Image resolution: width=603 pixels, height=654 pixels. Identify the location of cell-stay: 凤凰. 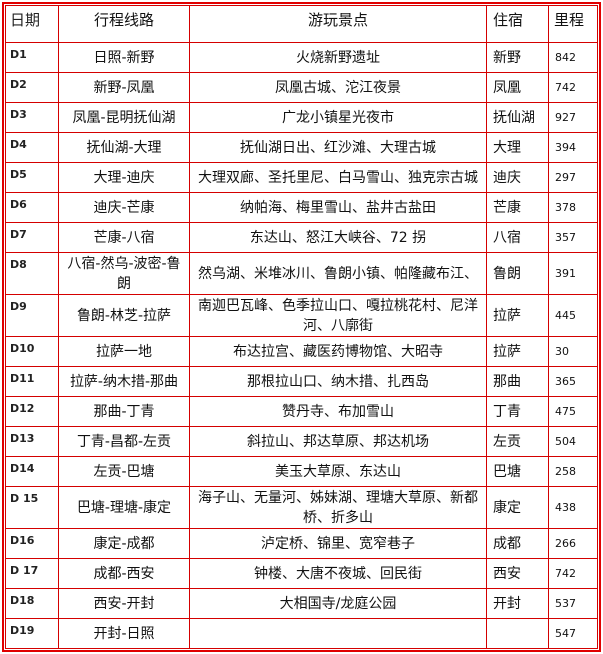
(517, 87).